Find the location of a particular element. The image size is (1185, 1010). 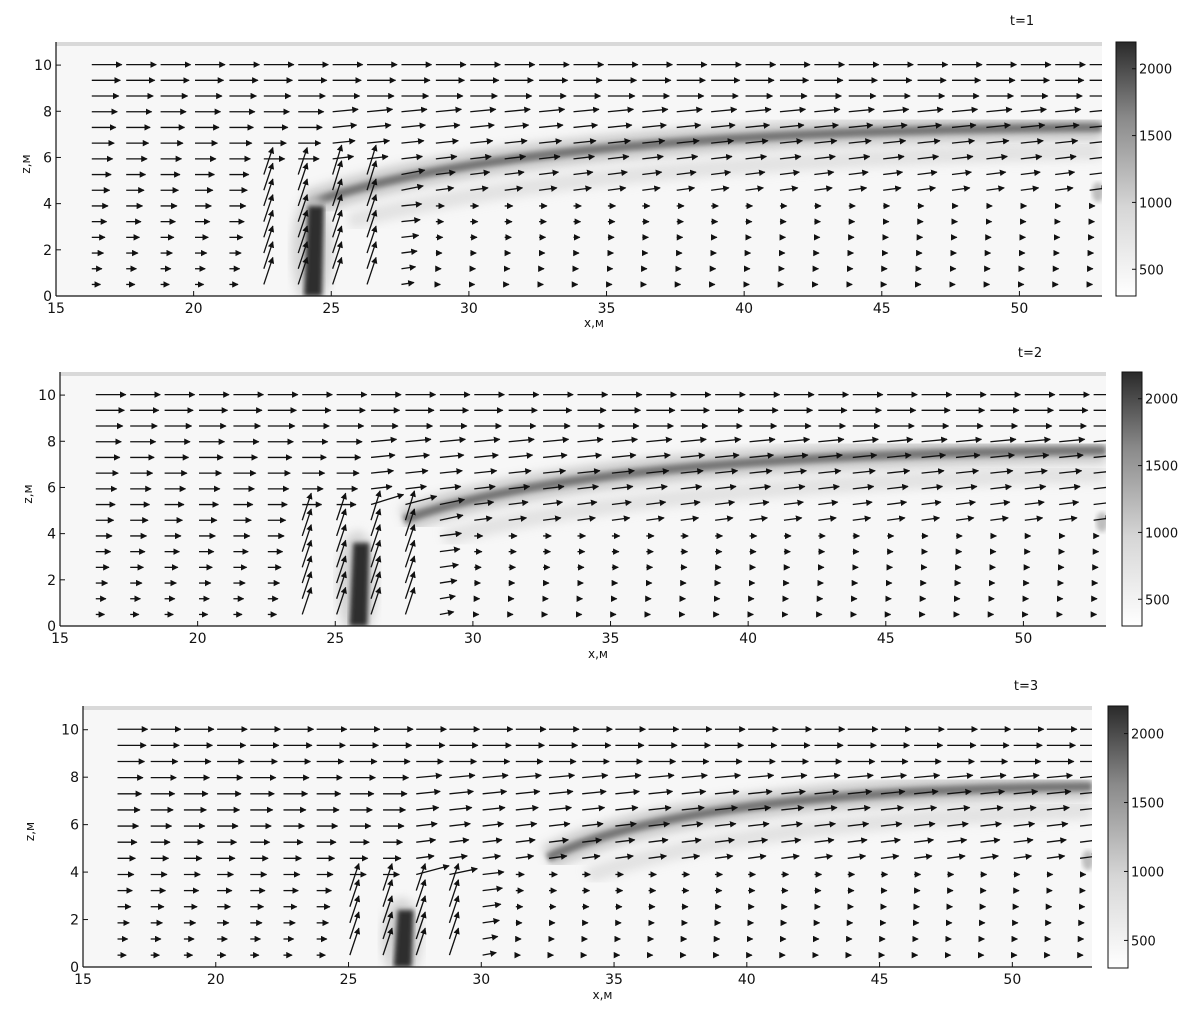

time-label: t=1 is located at coordinates (1022, 21).